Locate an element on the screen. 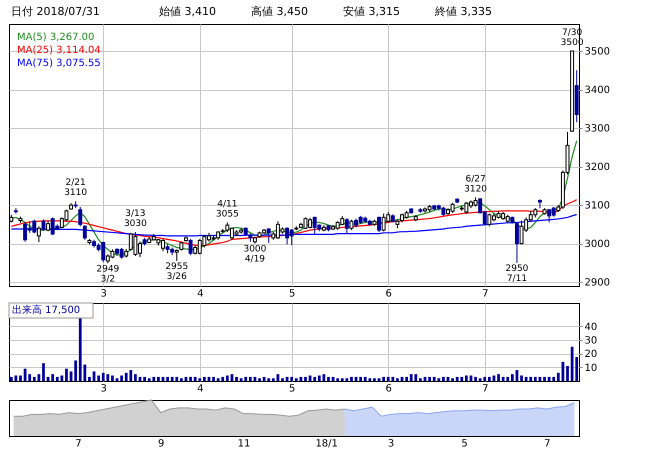 This screenshot has width=652, height=469. y-tick-label: 3100 is located at coordinates (597, 206).